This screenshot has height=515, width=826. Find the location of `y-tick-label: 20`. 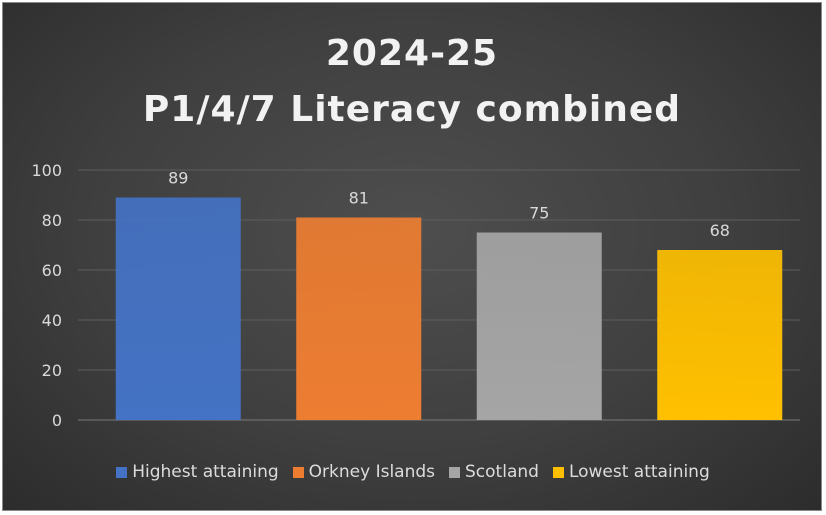

y-tick-label: 20 is located at coordinates (52, 370).